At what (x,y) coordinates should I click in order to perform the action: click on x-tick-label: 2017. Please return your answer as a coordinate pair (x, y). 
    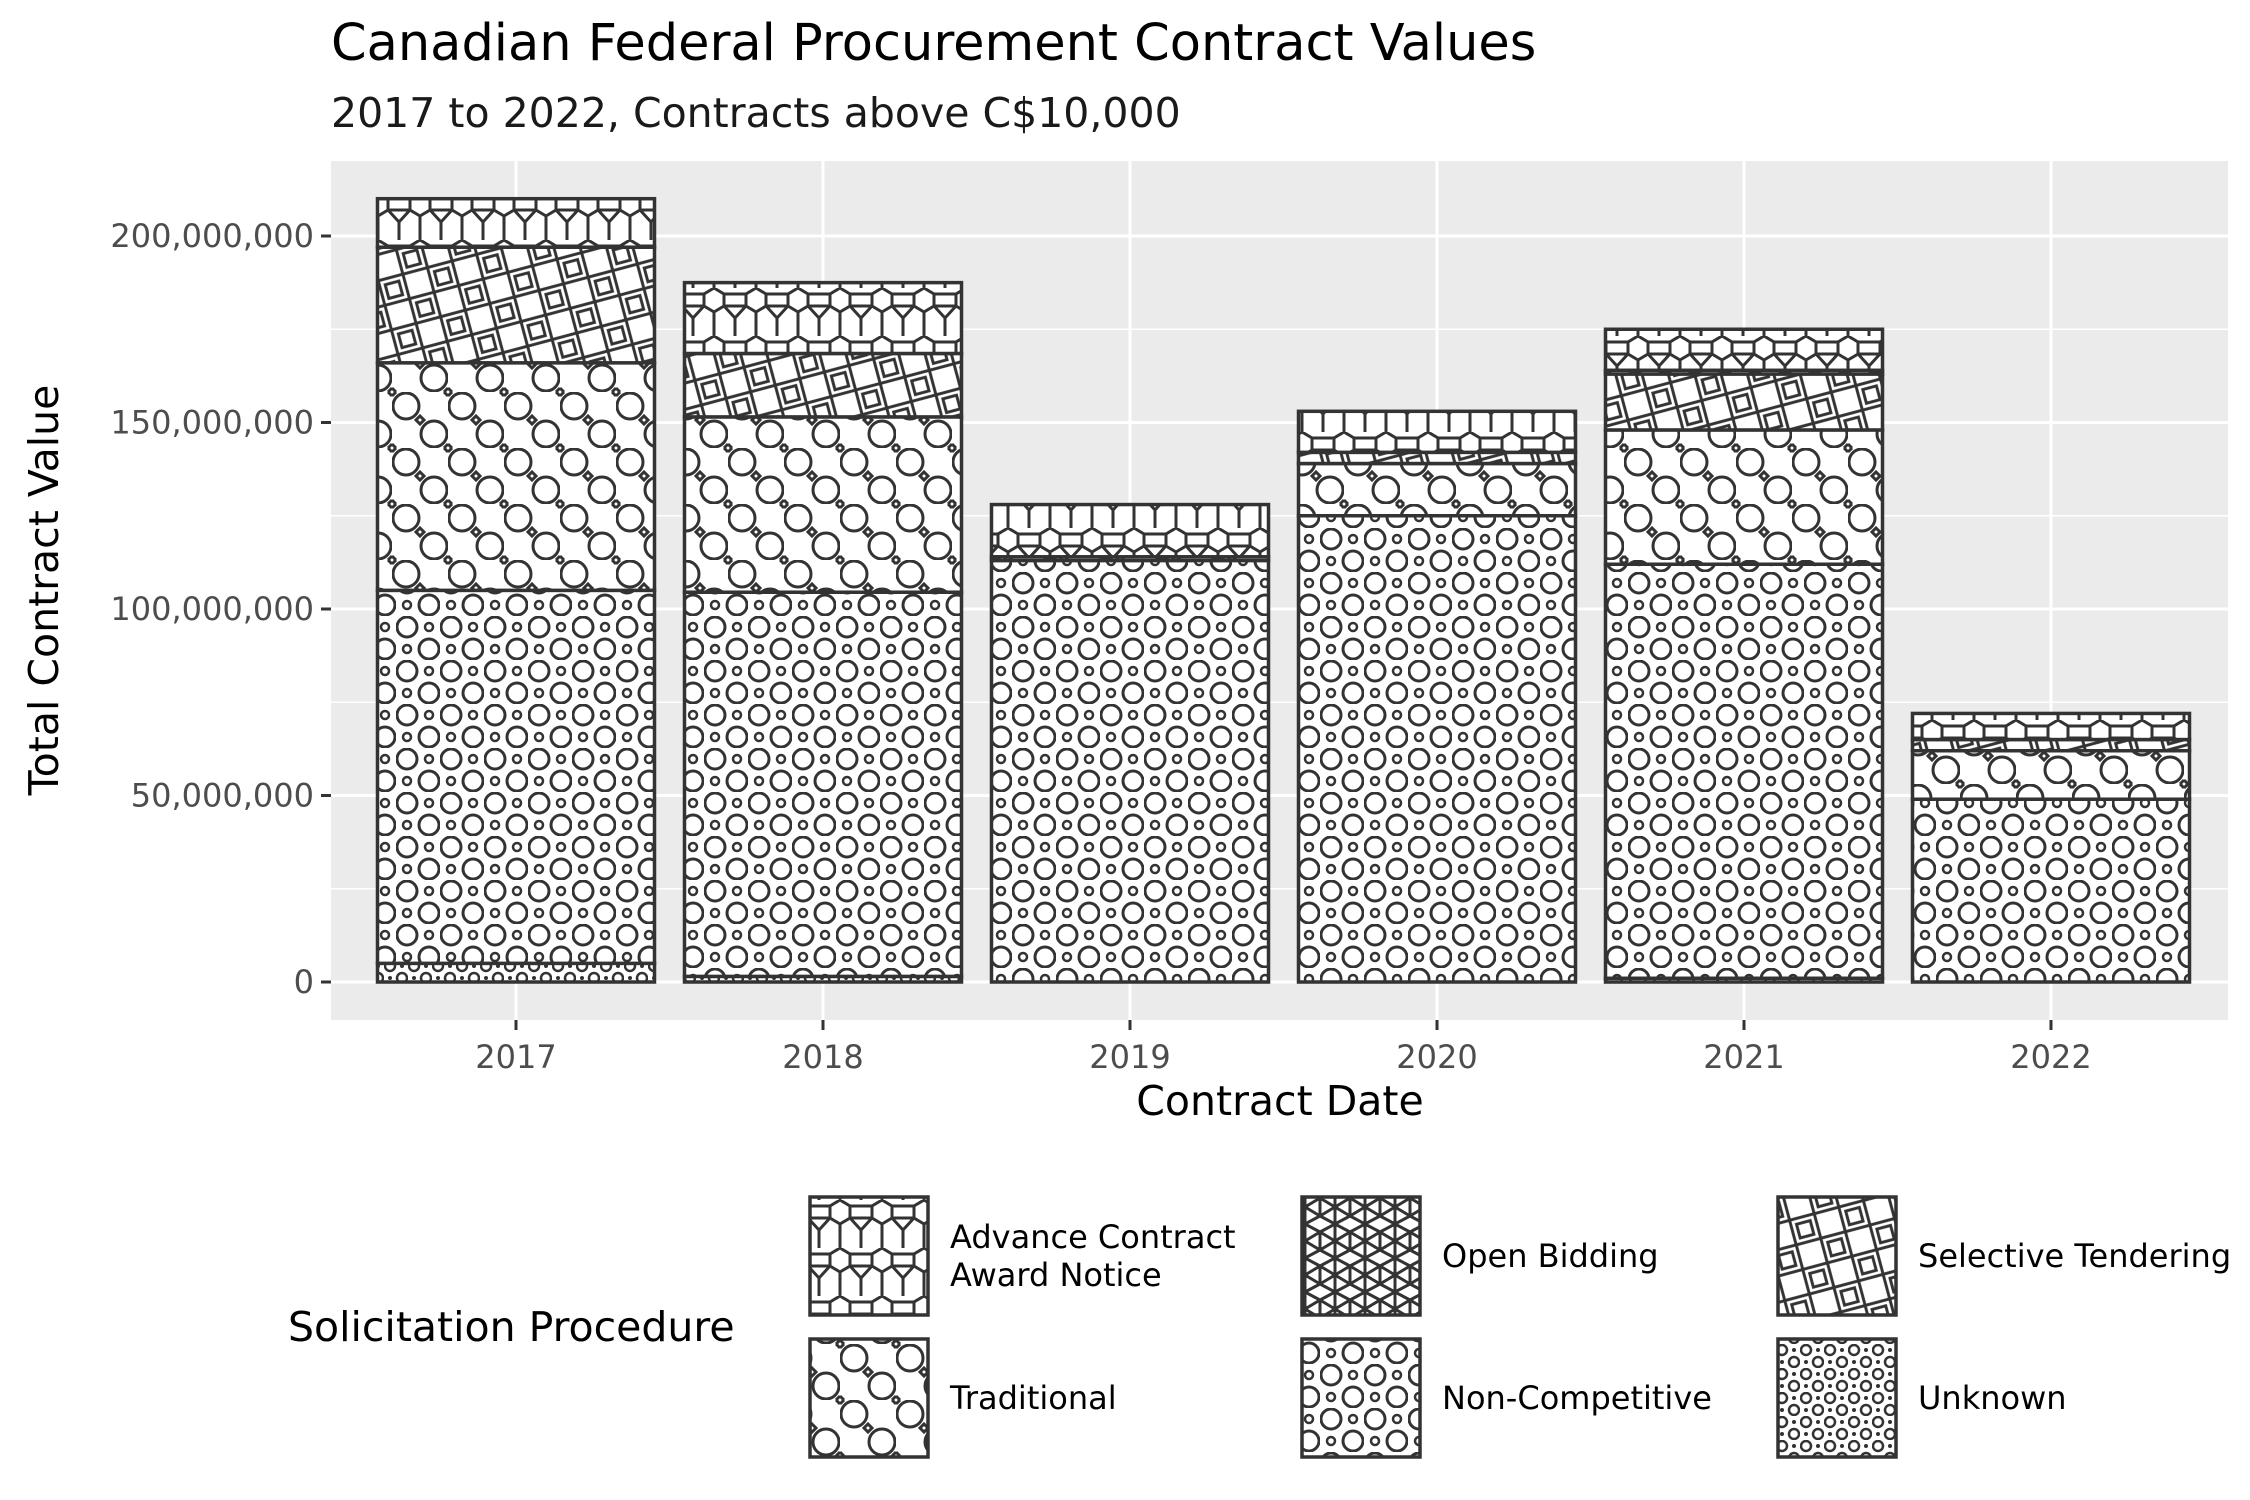
    Looking at the image, I should click on (515, 1057).